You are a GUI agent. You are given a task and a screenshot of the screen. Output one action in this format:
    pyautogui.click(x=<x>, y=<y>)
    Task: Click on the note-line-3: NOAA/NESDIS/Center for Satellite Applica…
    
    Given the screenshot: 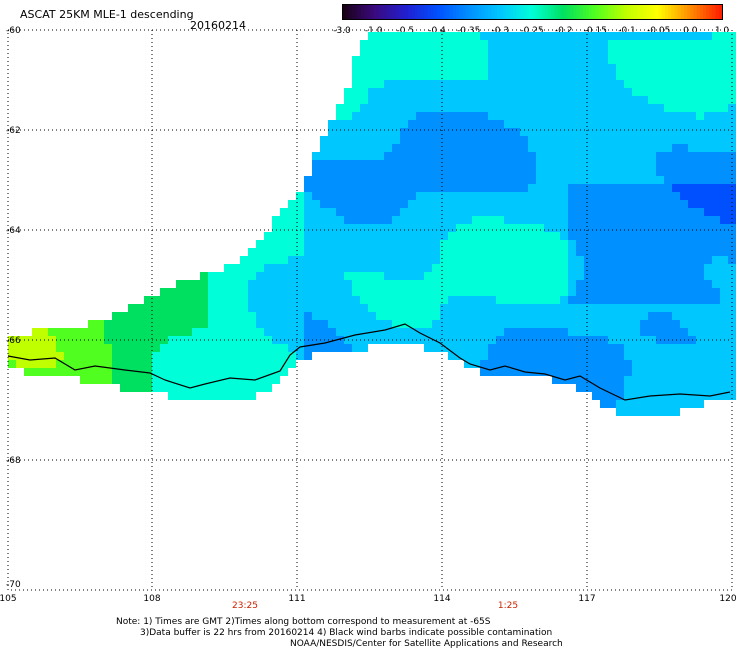 What is the action you would take?
    pyautogui.click(x=426, y=644)
    